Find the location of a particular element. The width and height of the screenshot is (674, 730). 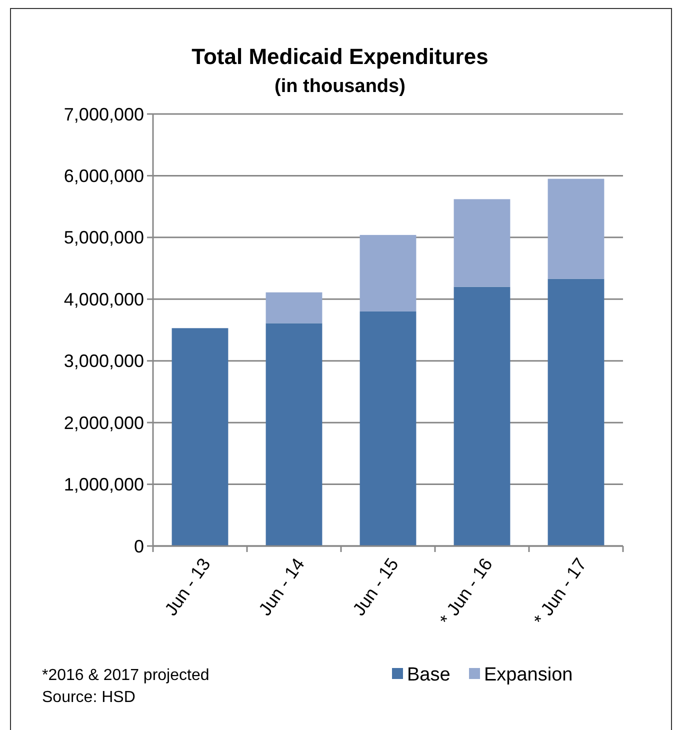

x-tick-label: Jun - 15 is located at coordinates (375, 587).